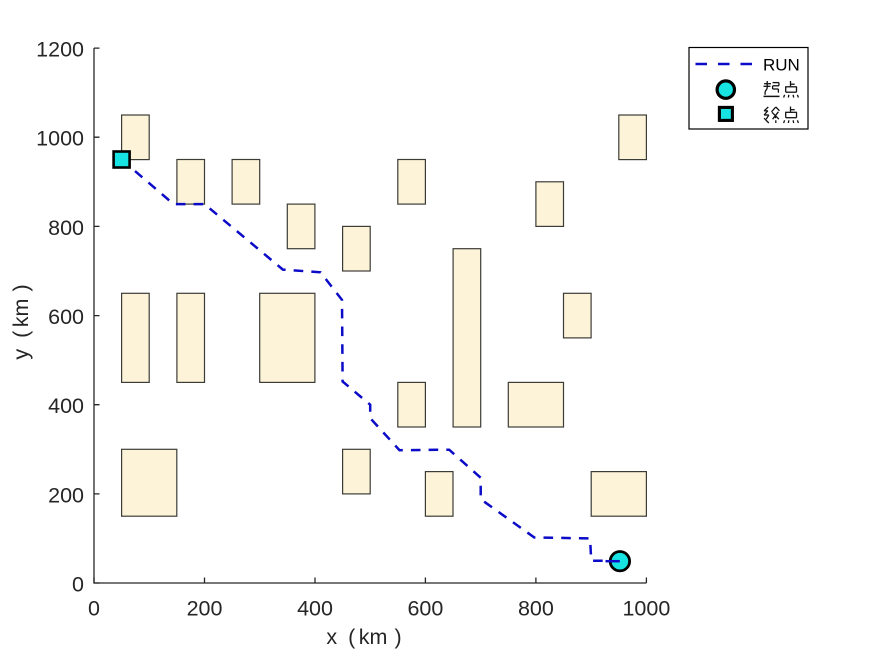 The width and height of the screenshot is (875, 656). I want to click on svg-text: RUN, so click(781, 65).